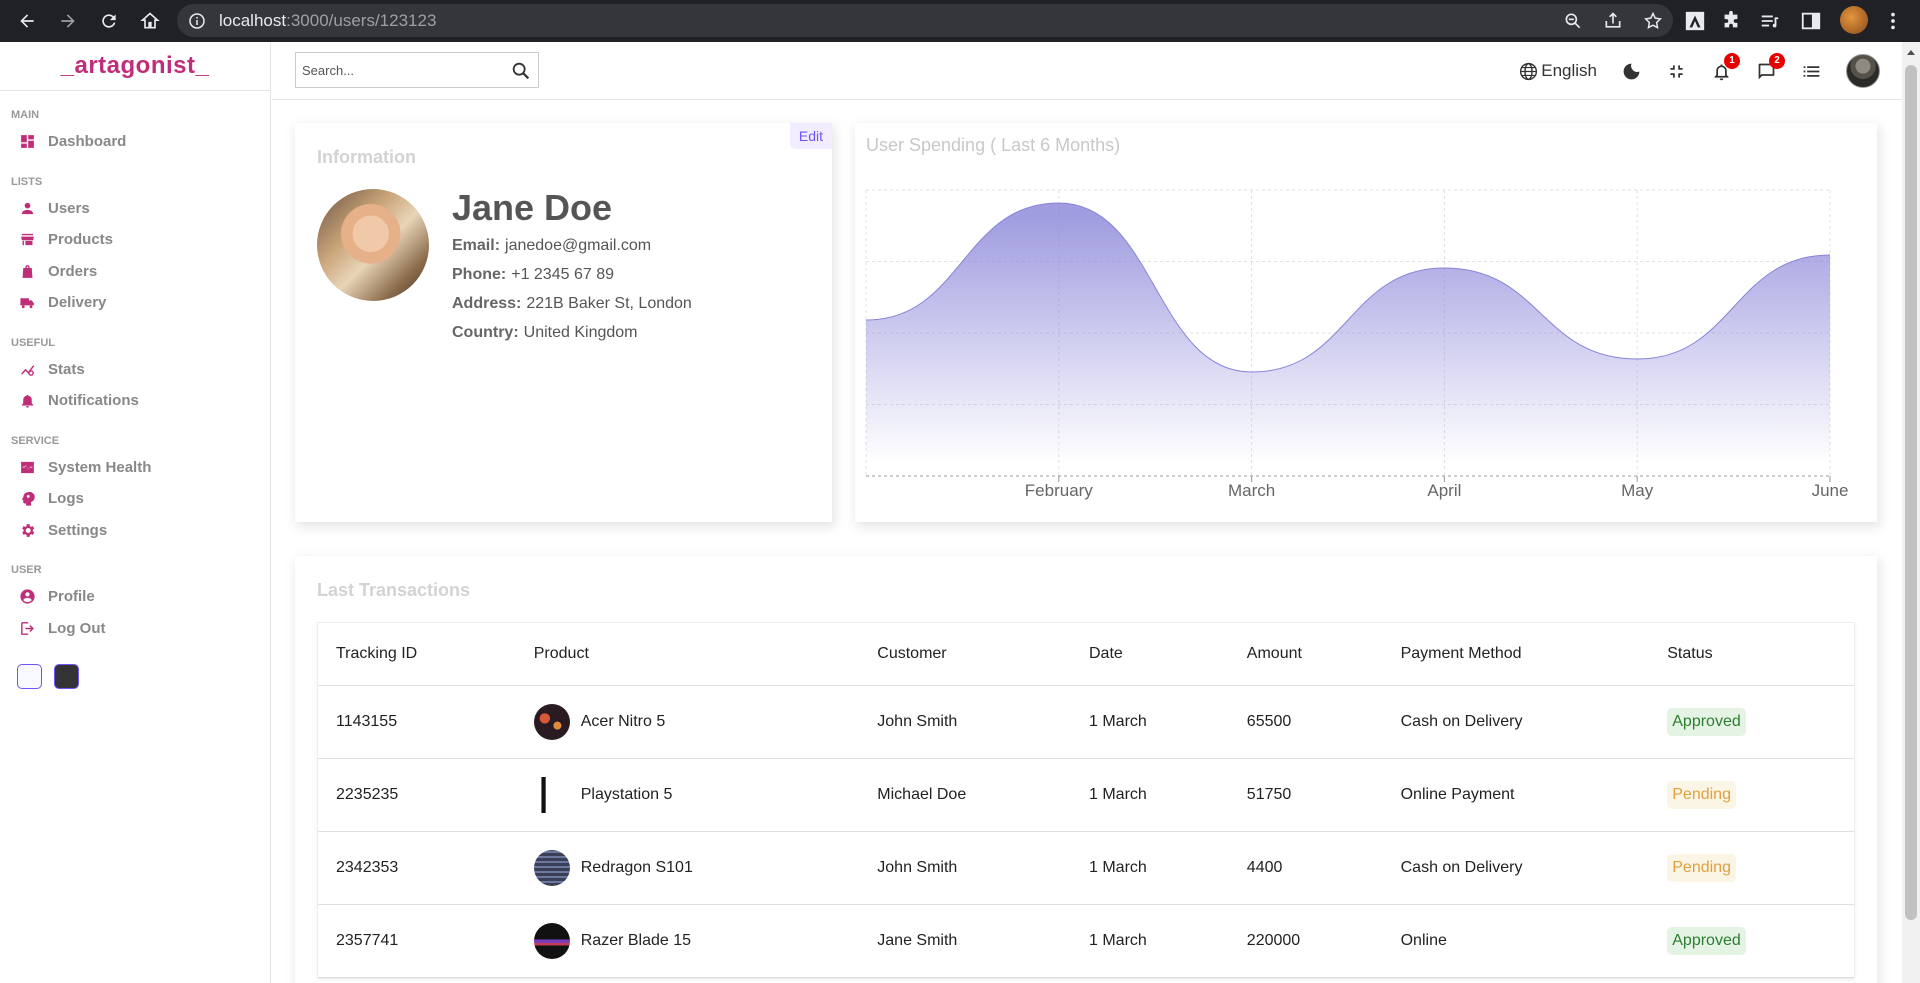 This screenshot has height=983, width=1920. Describe the element at coordinates (917, 940) in the screenshot. I see `customer: Jane Smith` at that location.